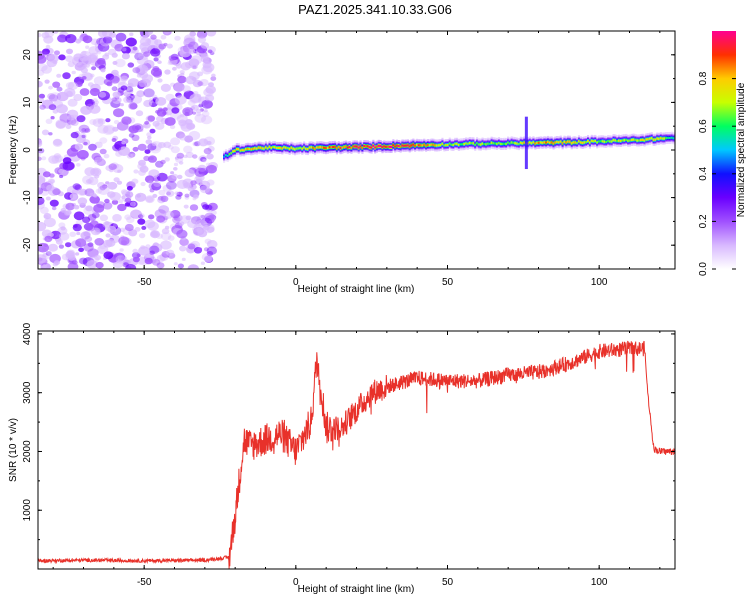 This screenshot has width=750, height=600. What do you see at coordinates (27, 392) in the screenshot?
I see `y-tick-label: 3000` at bounding box center [27, 392].